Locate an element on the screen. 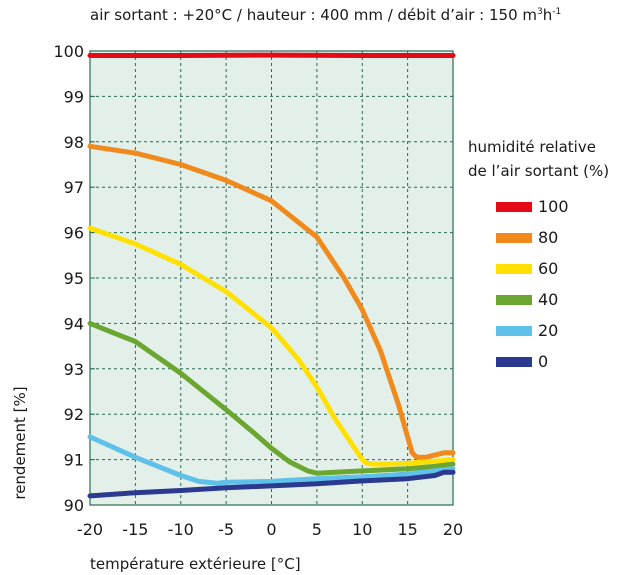  x-tick-label: 20 is located at coordinates (453, 529).